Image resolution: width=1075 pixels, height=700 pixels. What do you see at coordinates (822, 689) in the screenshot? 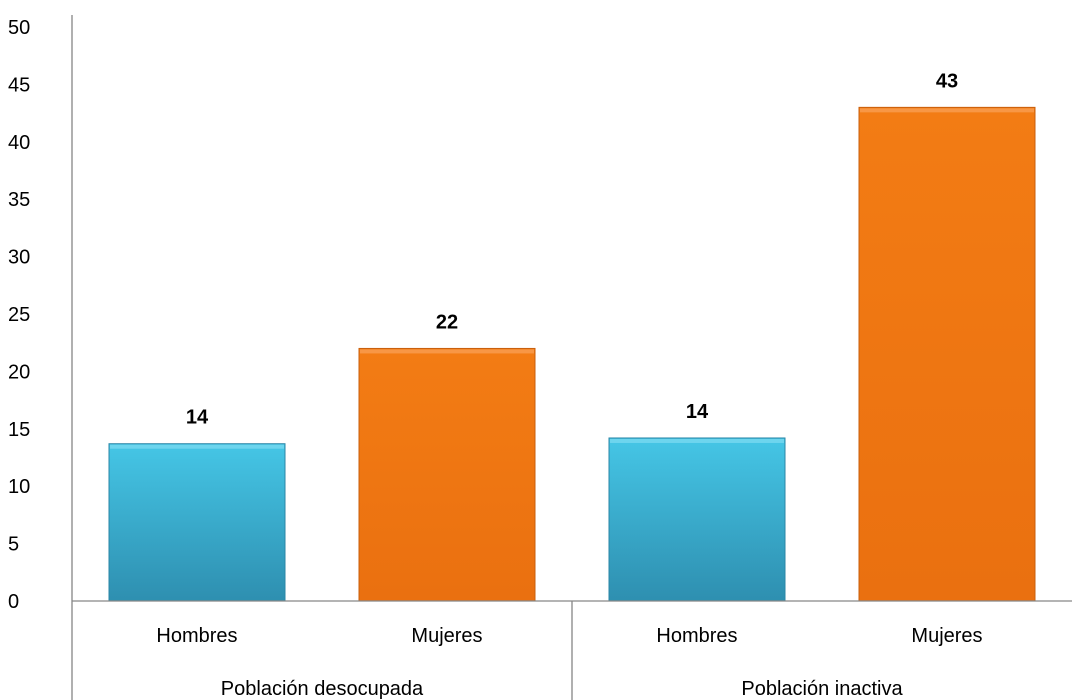
I see `x-group-label: Población inactiva` at bounding box center [822, 689].